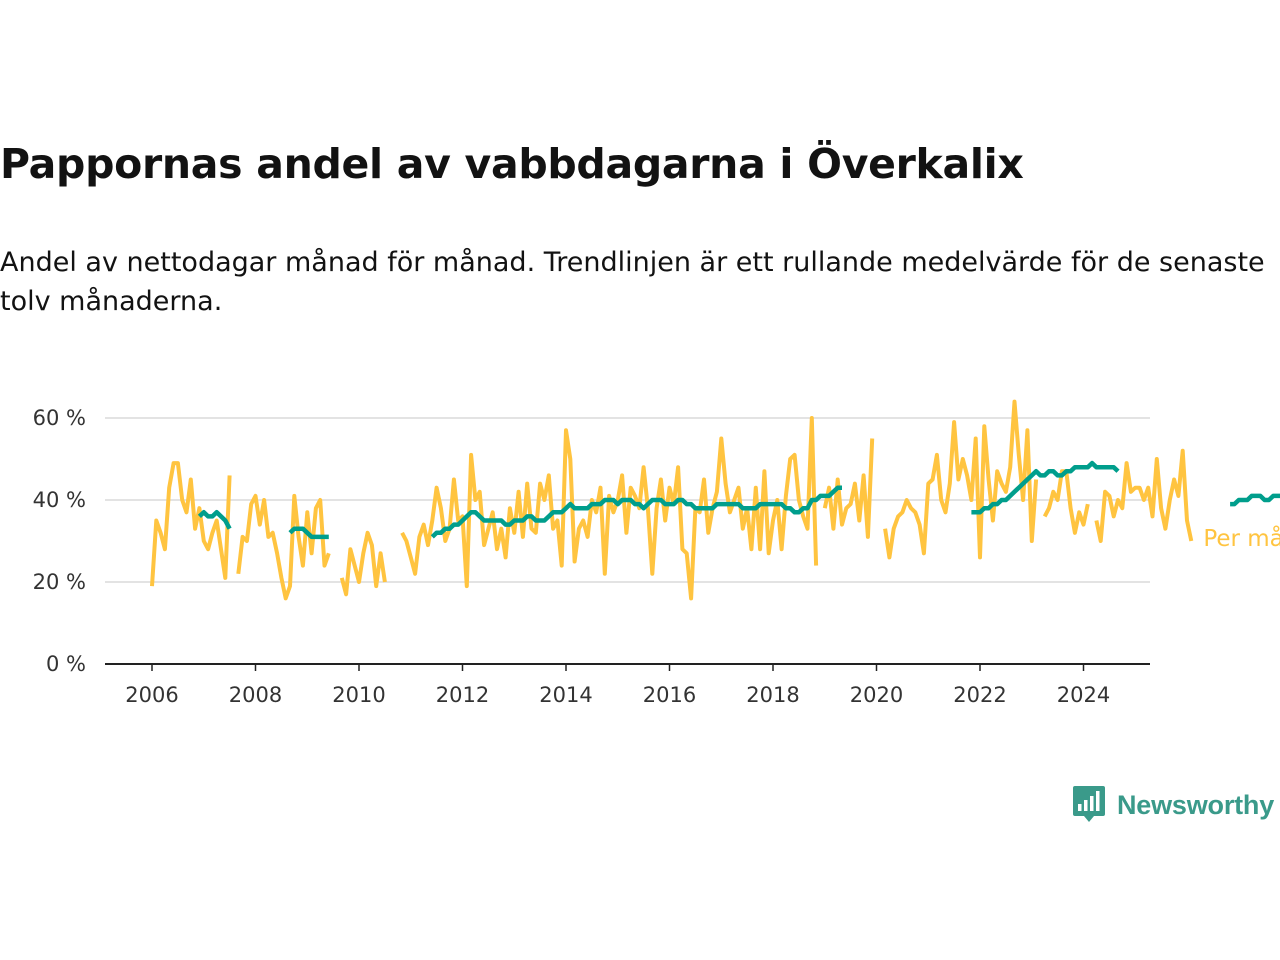 Image resolution: width=1280 pixels, height=960 pixels. What do you see at coordinates (876, 695) in the screenshot?
I see `x-tick-label: 2020` at bounding box center [876, 695].